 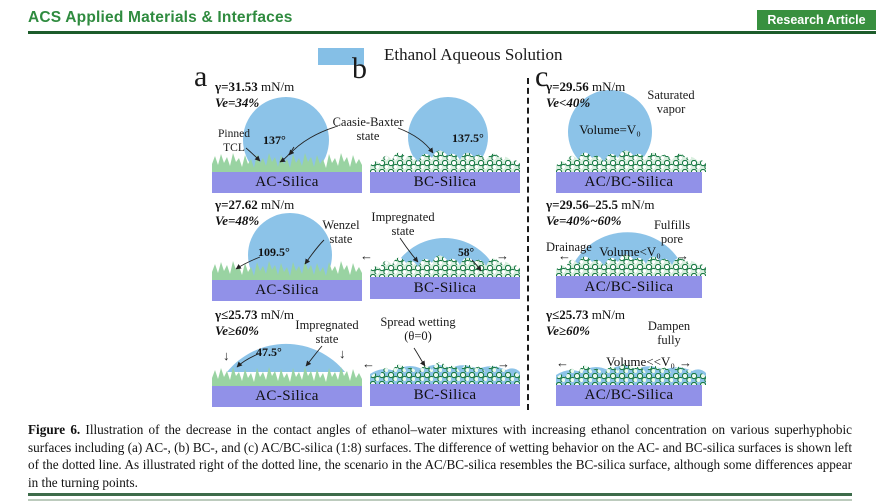 What do you see at coordinates (160, 17) in the screenshot?
I see `journal-title: ACS Applied Materials & Interfaces` at bounding box center [160, 17].